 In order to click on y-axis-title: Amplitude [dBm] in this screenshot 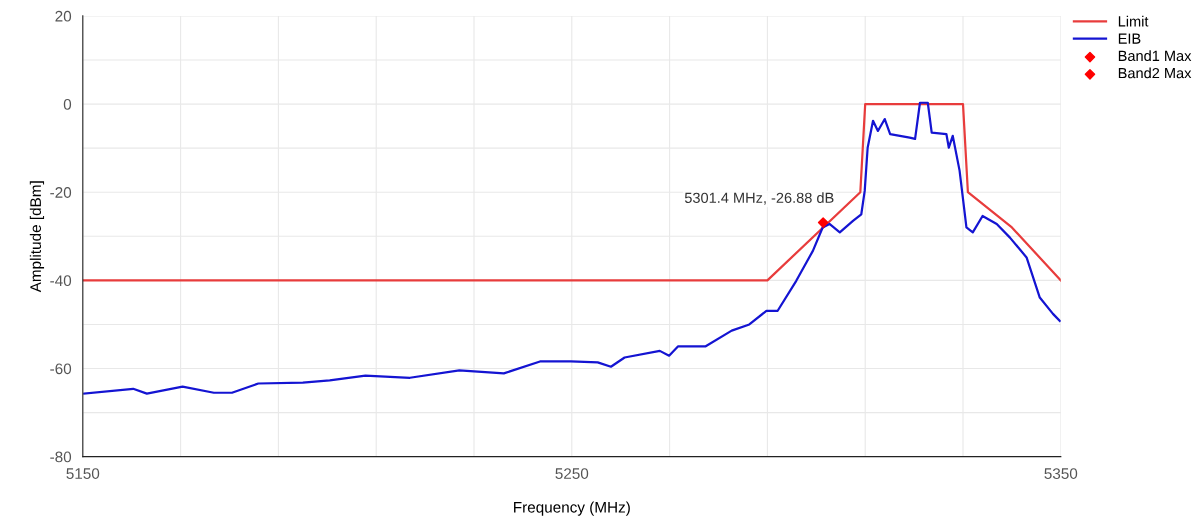, I will do `click(37, 237)`.